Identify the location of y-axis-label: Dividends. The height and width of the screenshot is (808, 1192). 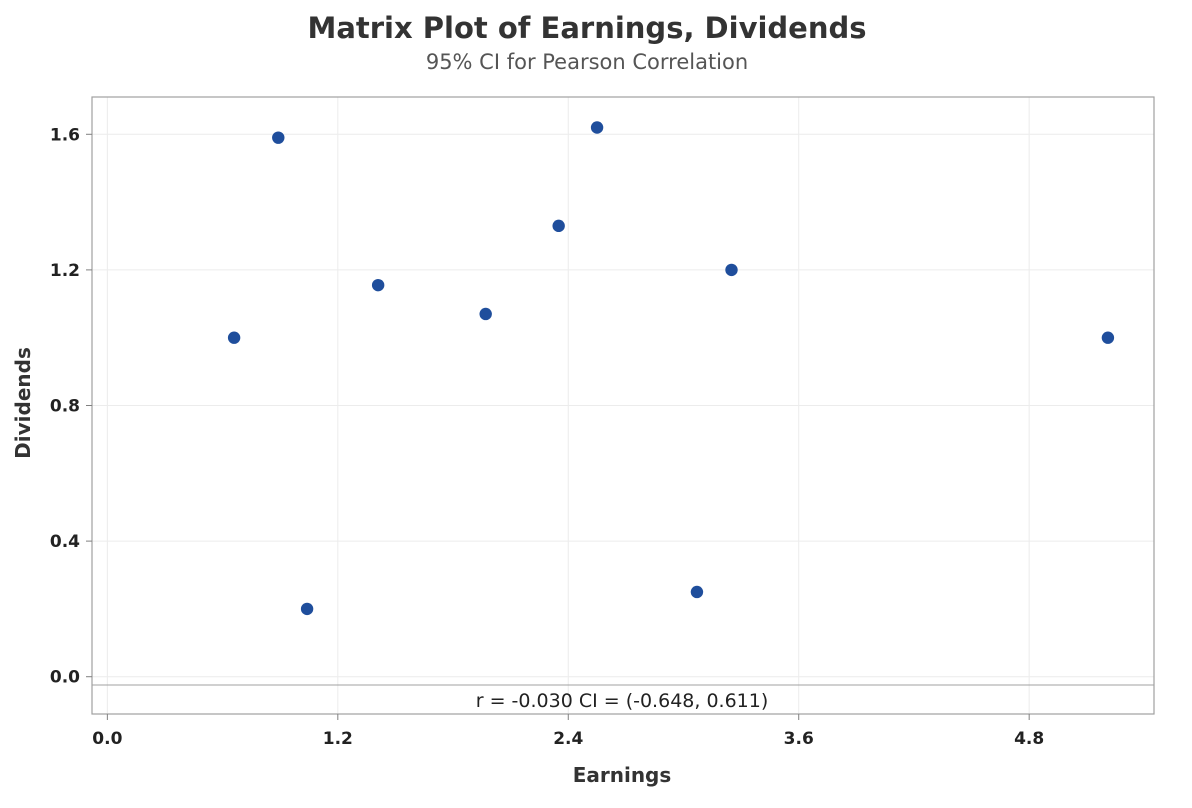
(23, 403).